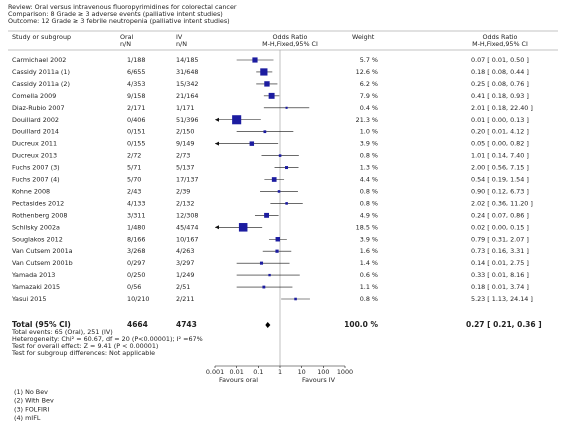  Describe the element at coordinates (238, 380) in the screenshot. I see `favours-left: Favours oral` at that location.